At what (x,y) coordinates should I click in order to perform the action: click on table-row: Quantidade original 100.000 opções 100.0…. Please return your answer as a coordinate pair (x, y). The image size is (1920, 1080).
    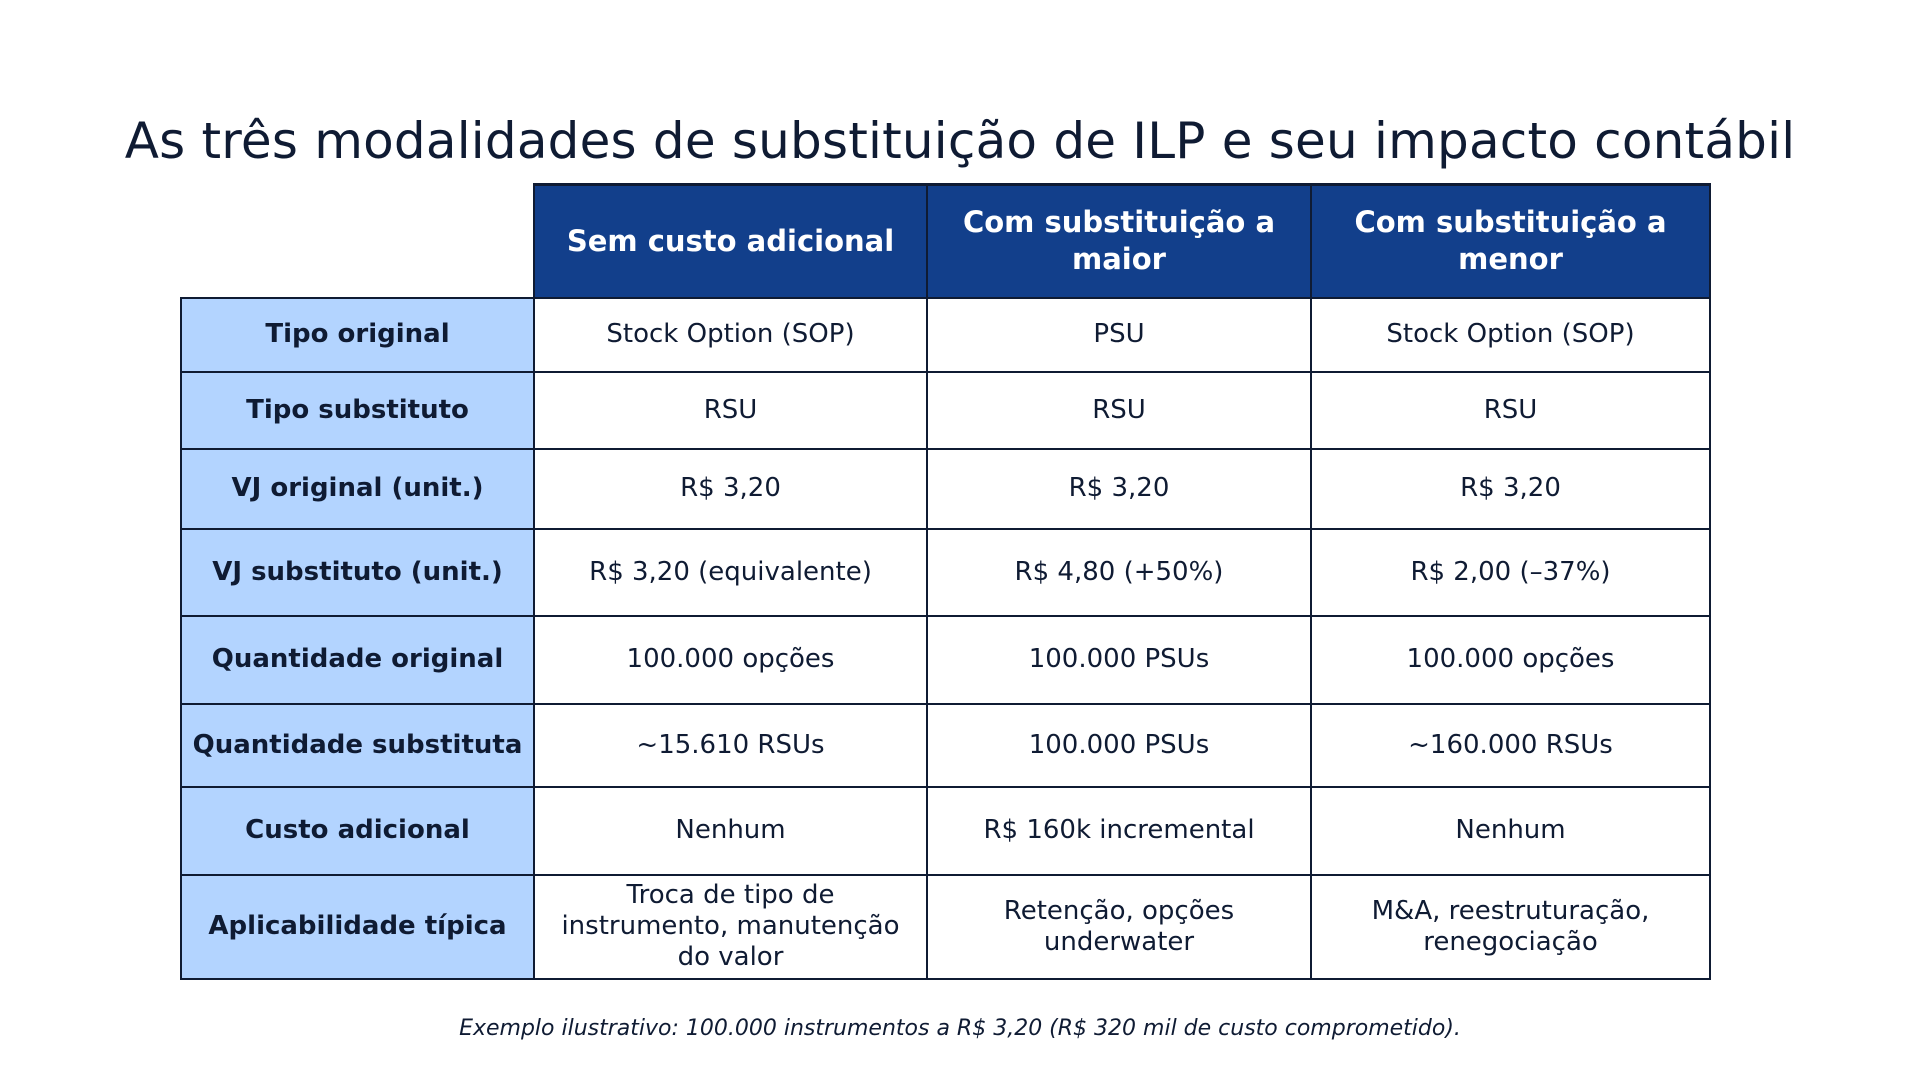
    Looking at the image, I should click on (945, 659).